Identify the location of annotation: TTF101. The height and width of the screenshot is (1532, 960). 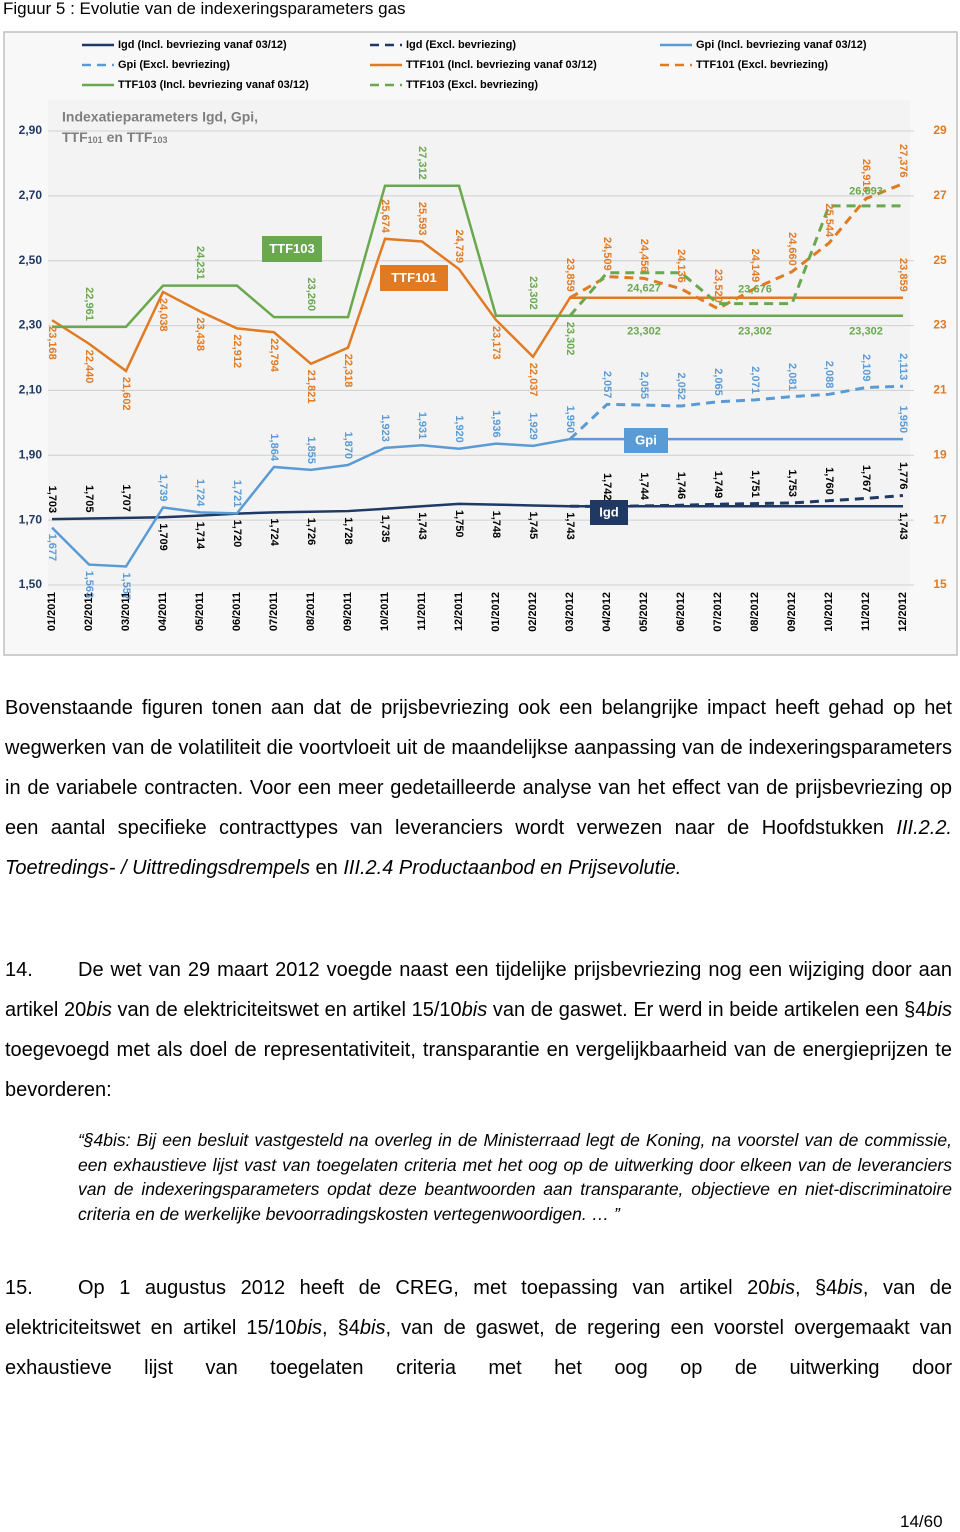
(414, 278).